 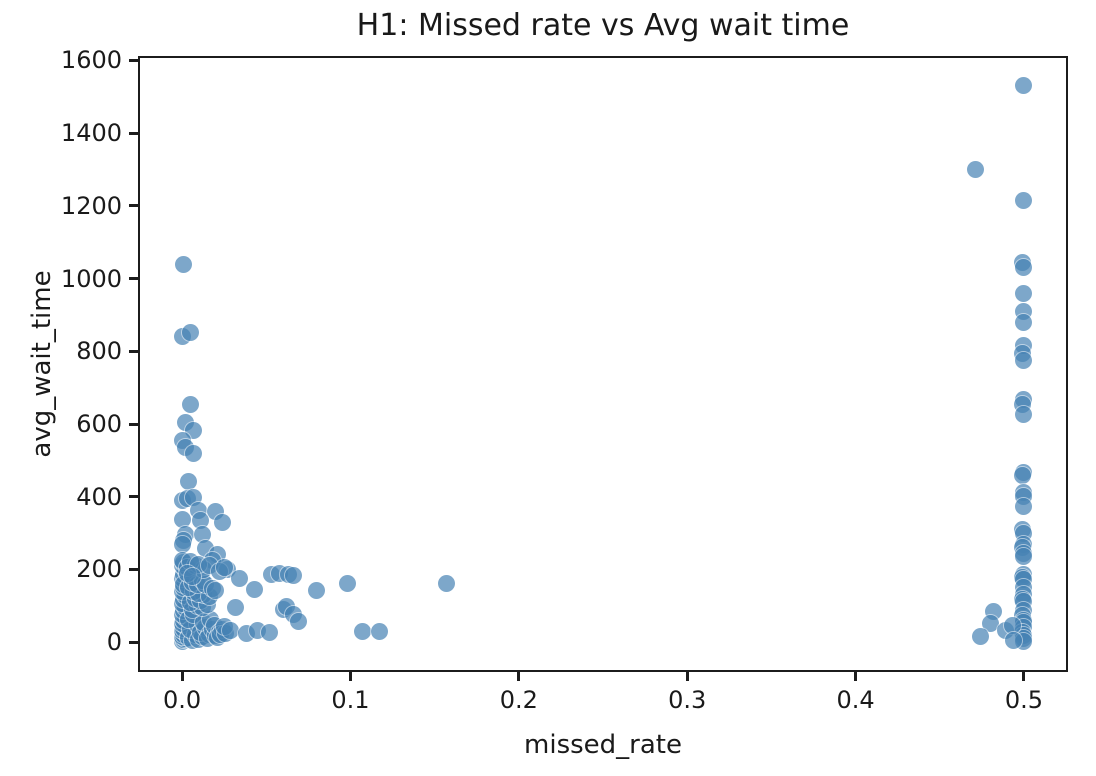 What do you see at coordinates (91, 278) in the screenshot?
I see `y-tick-label: 1000` at bounding box center [91, 278].